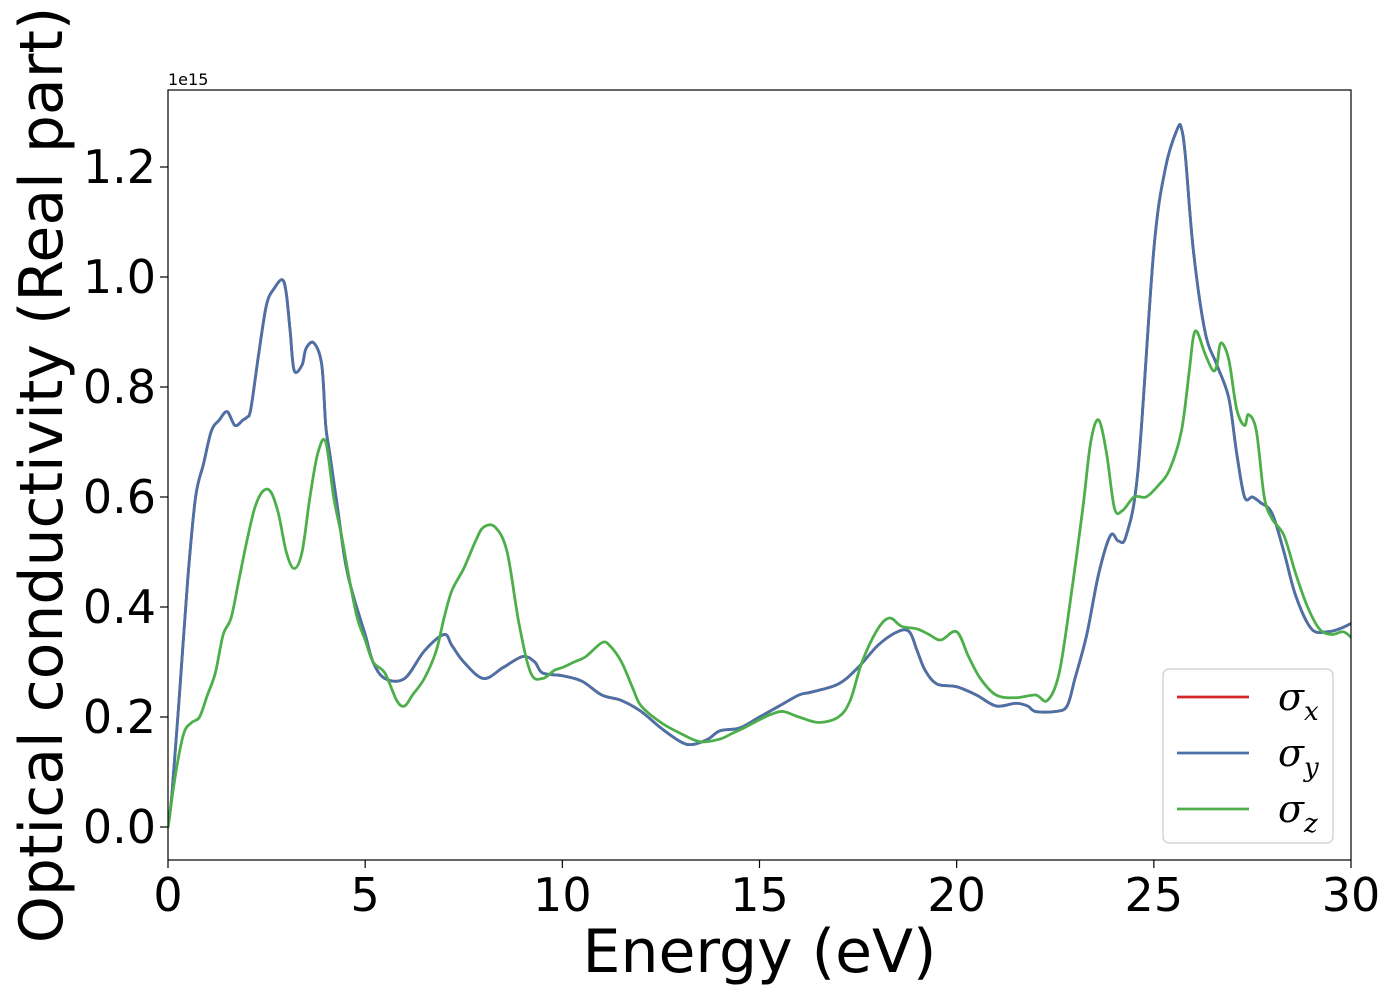 The width and height of the screenshot is (1400, 1000). I want to click on y-axis-title: Optical conductivity (Real part), so click(42, 475).